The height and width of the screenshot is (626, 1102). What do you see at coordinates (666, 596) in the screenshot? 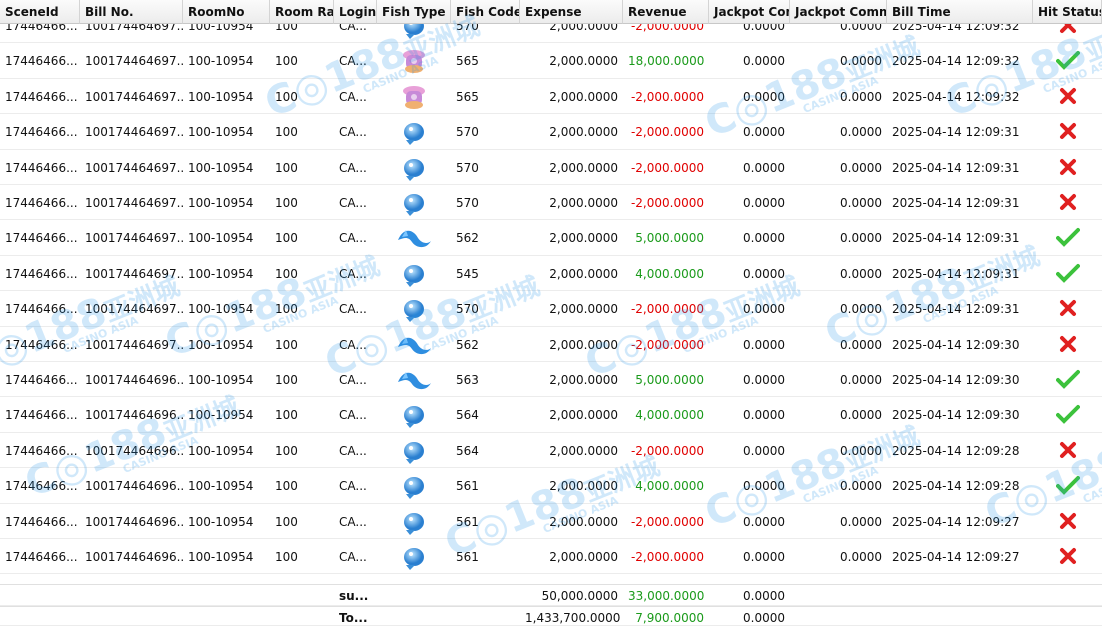
I see `summary-cell: 33,000.0000` at bounding box center [666, 596].